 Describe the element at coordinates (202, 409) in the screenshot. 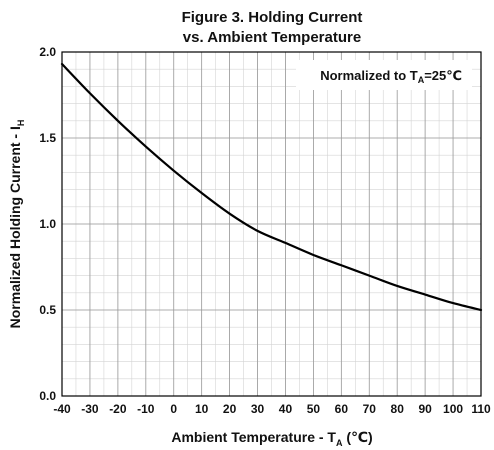

I see `x-tick-label: 10` at that location.